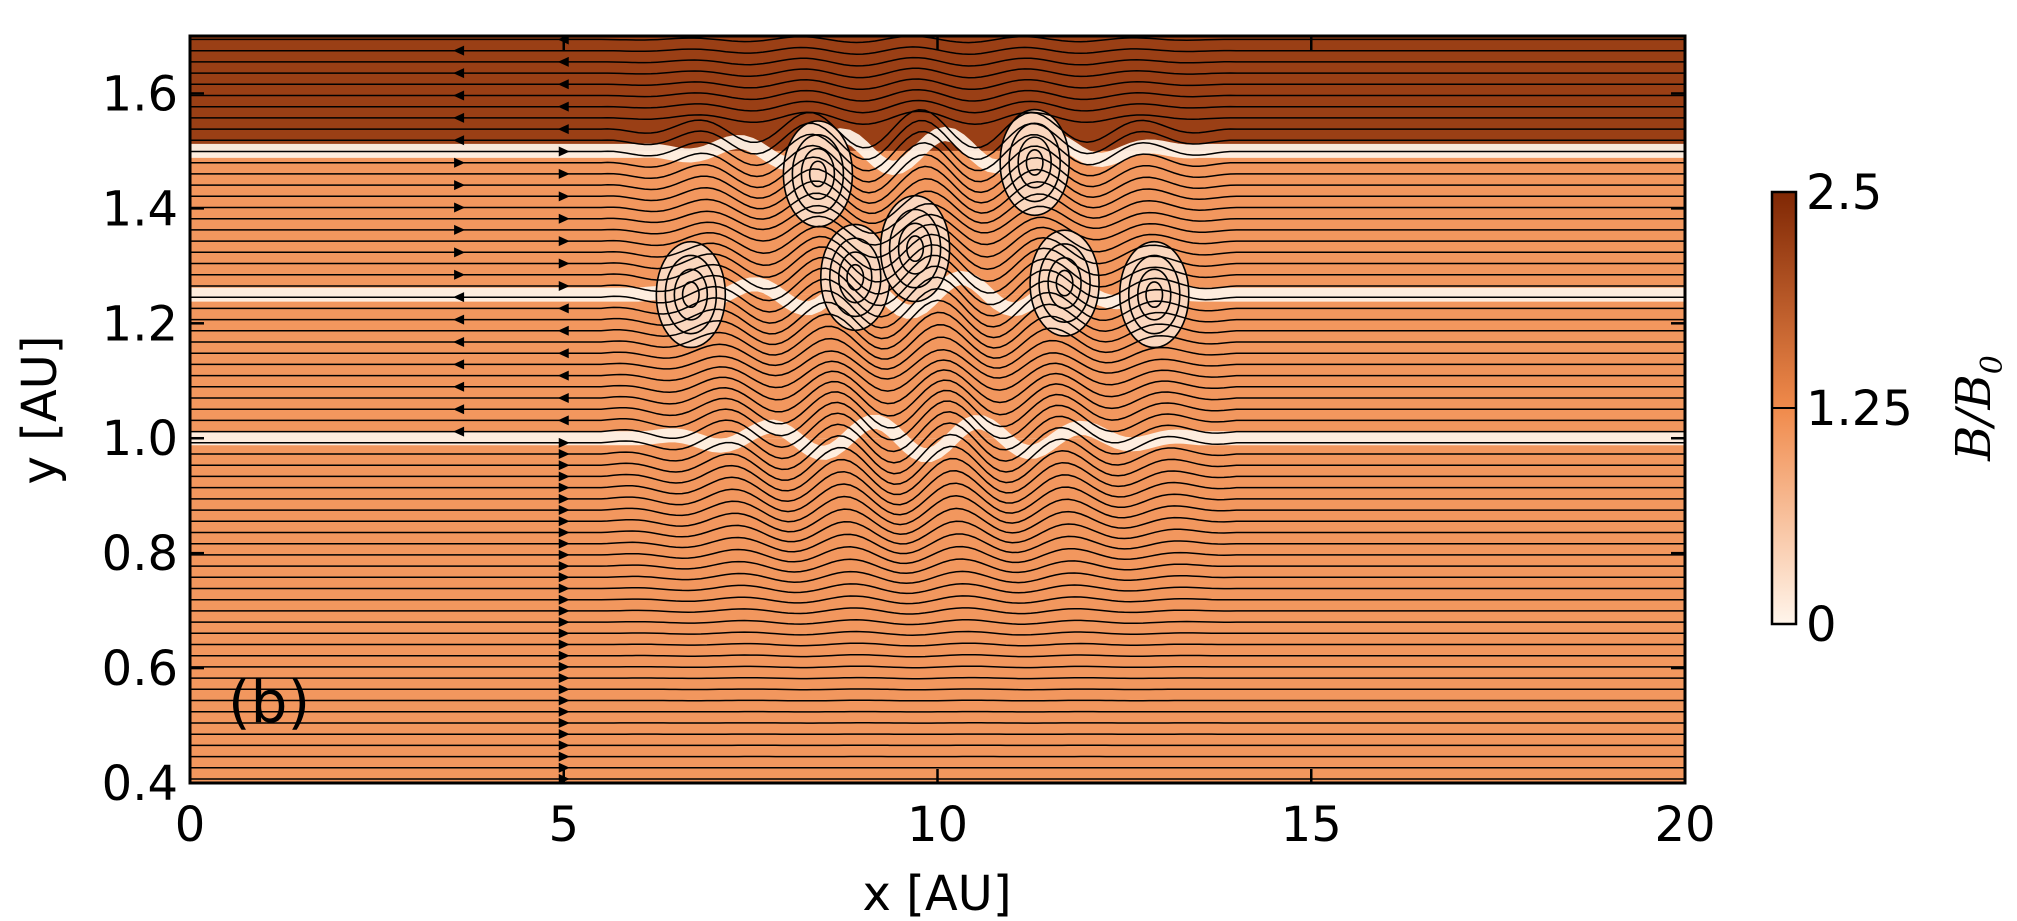 This screenshot has height=921, width=2017. What do you see at coordinates (40, 409) in the screenshot?
I see `y-axis-label: y [AU]` at bounding box center [40, 409].